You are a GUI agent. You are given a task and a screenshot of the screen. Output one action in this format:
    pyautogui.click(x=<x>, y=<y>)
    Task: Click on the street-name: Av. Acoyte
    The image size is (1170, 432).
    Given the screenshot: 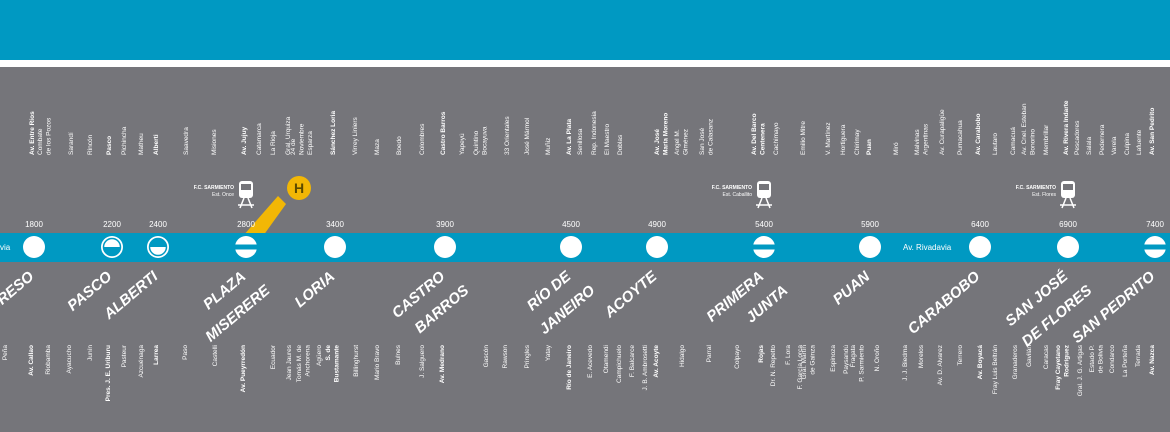 What is the action you would take?
    pyautogui.click(x=656, y=361)
    